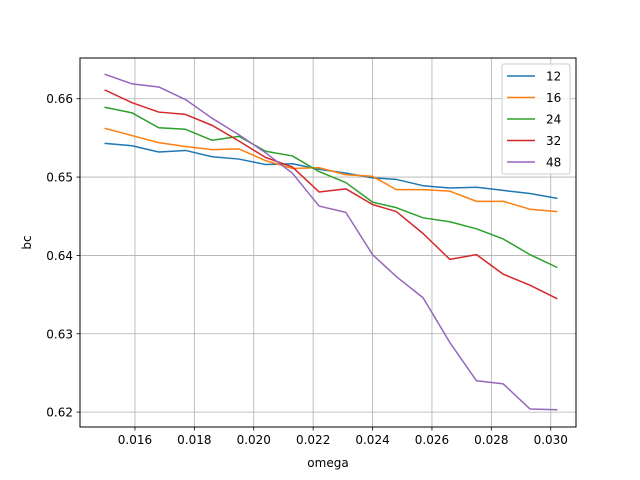  I want to click on legend-label-16: 16, so click(553, 98).